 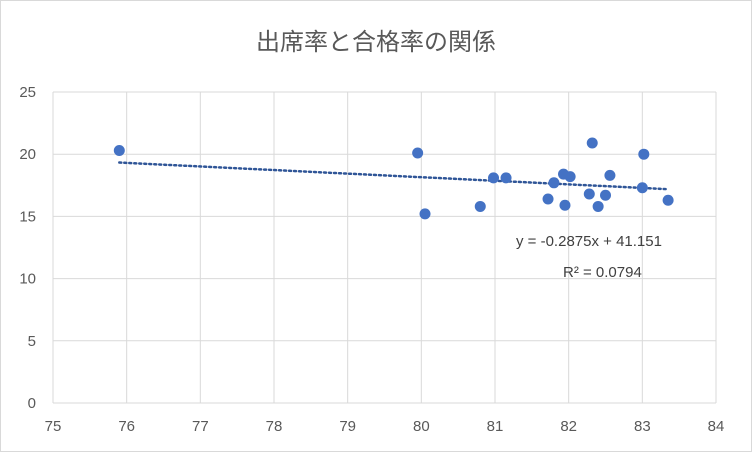 I want to click on x-tick-label: 77, so click(x=200, y=426).